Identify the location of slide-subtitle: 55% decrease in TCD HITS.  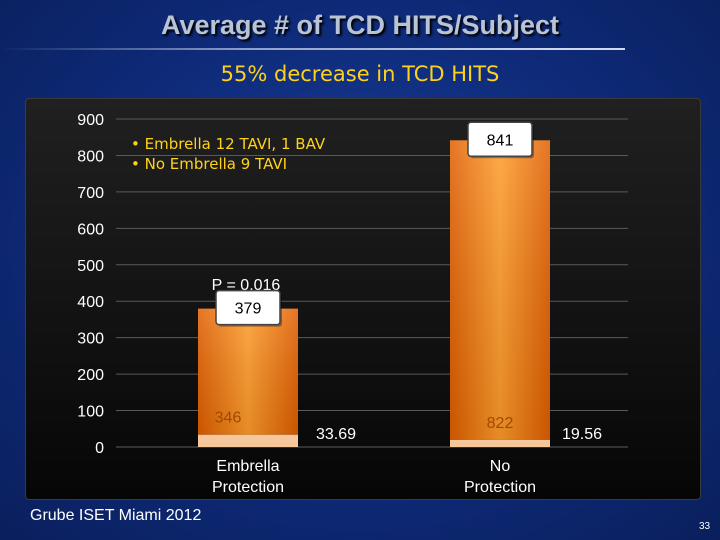
(360, 74).